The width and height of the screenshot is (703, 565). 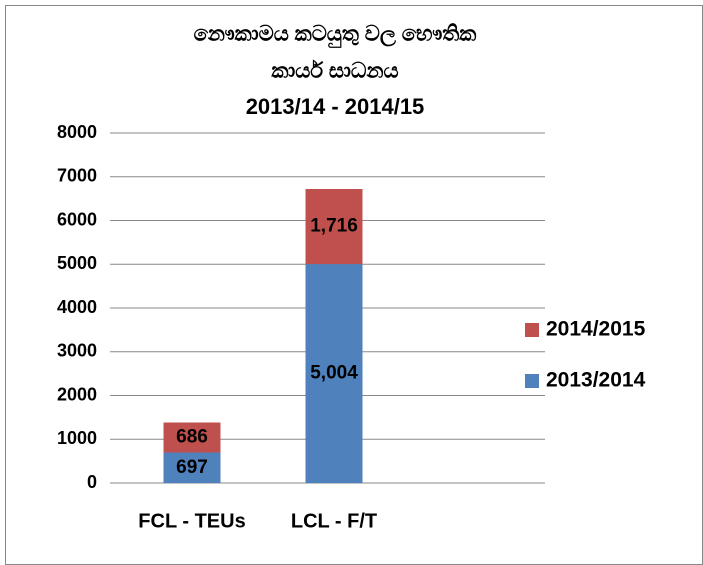 I want to click on y-tick-label: 2000, so click(x=77, y=394).